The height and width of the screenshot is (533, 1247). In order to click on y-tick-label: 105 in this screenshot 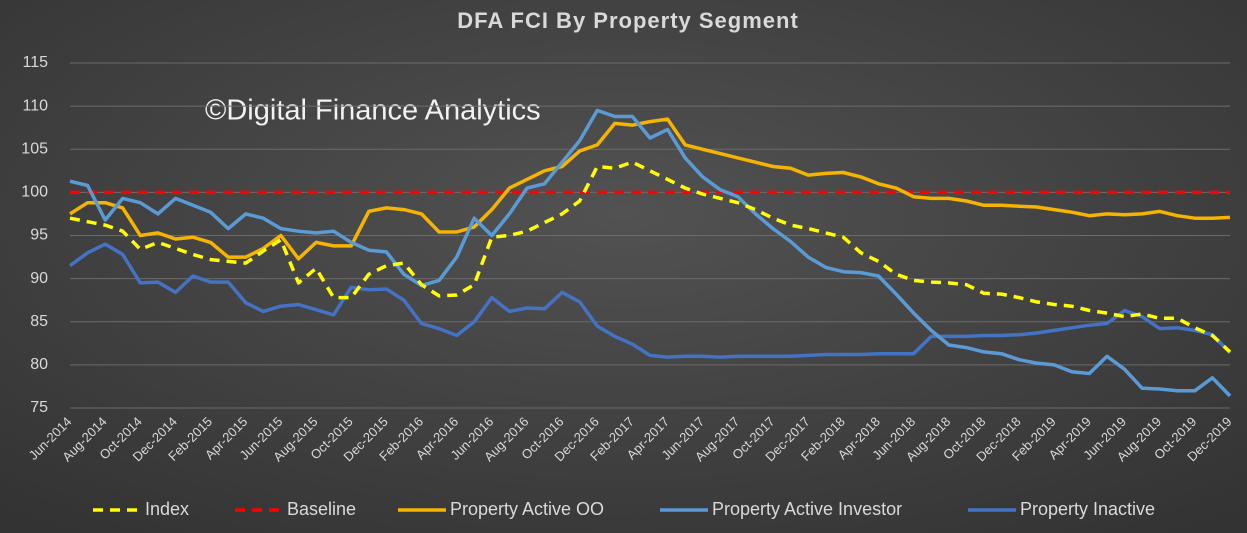, I will do `click(34, 148)`.